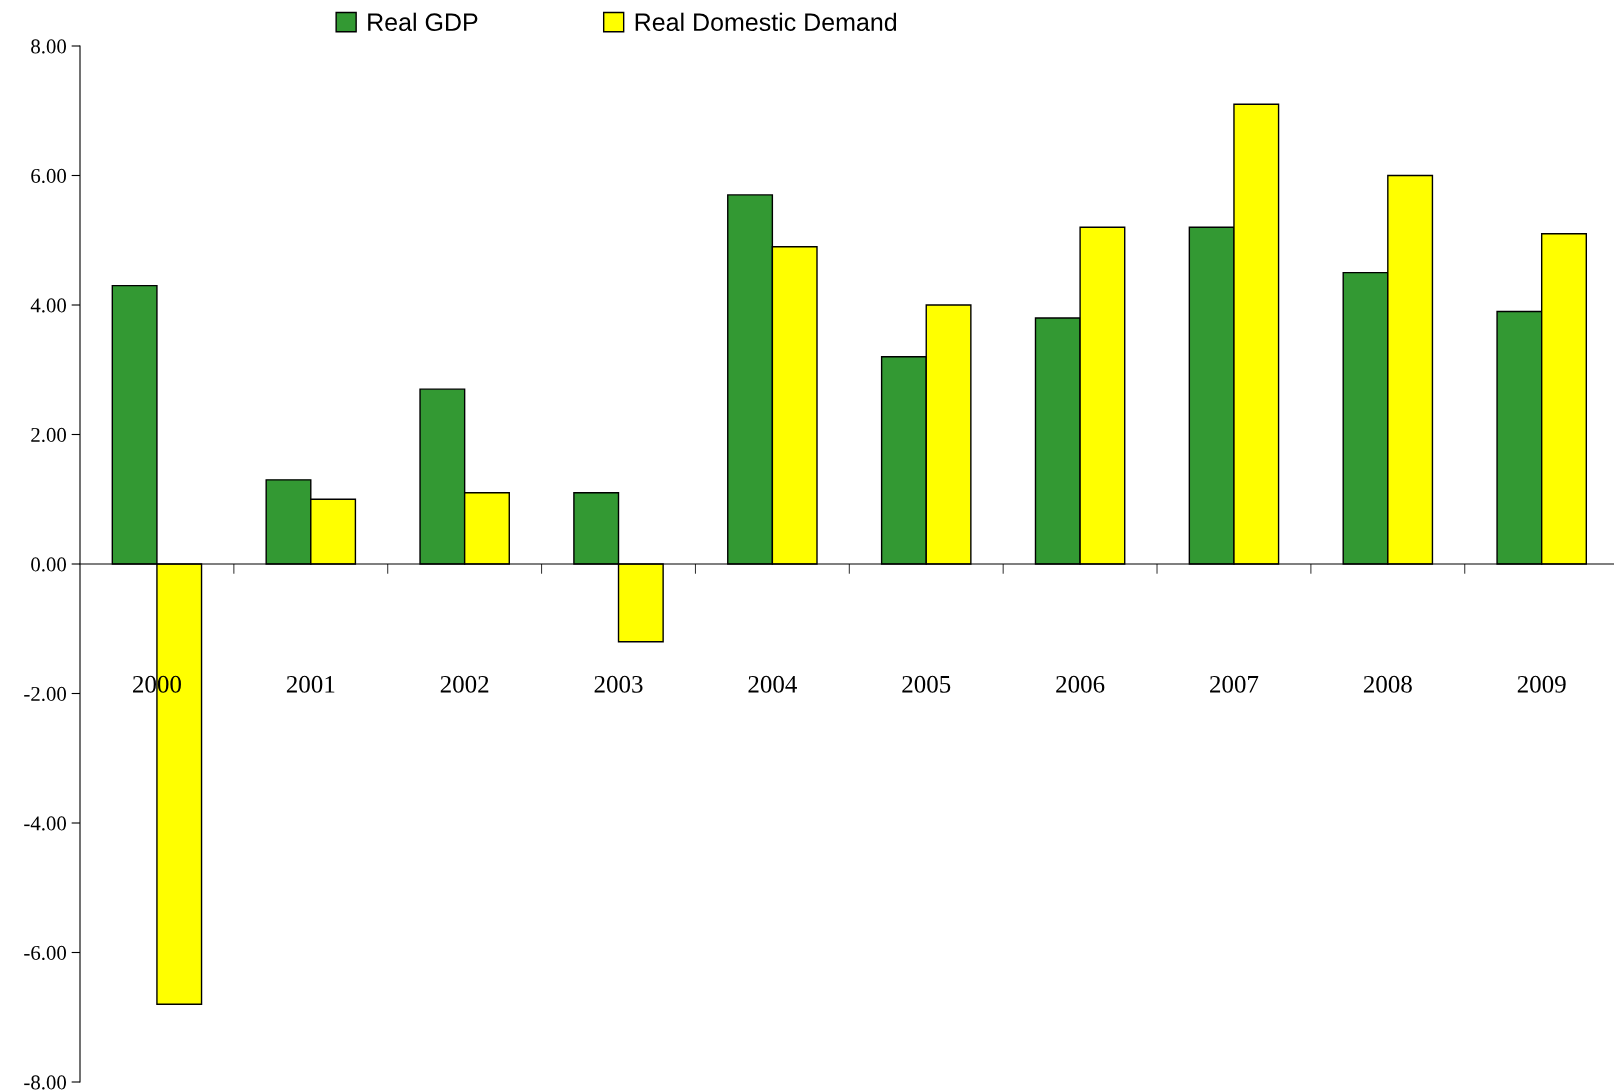 The width and height of the screenshot is (1614, 1092). I want to click on y-tick-label: 0.00, so click(49, 564).